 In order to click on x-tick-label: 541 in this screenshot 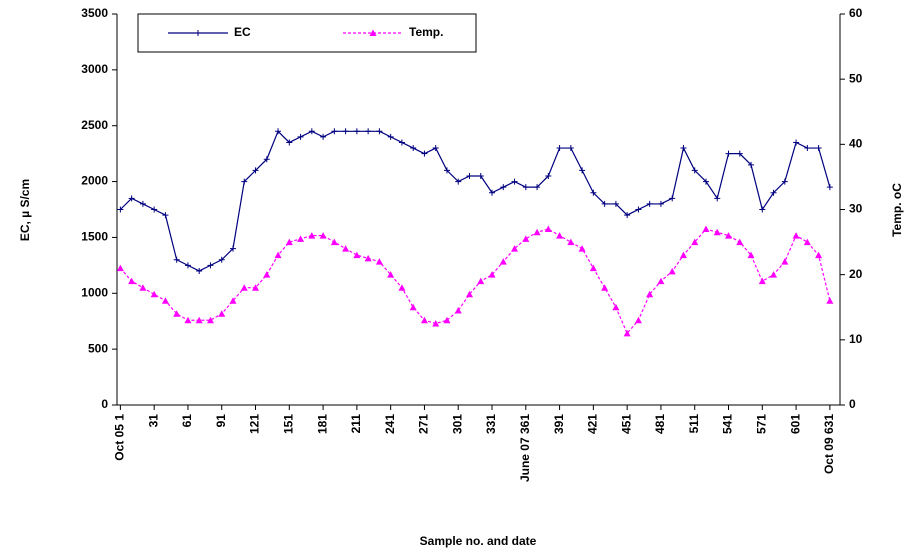, I will do `click(728, 424)`.